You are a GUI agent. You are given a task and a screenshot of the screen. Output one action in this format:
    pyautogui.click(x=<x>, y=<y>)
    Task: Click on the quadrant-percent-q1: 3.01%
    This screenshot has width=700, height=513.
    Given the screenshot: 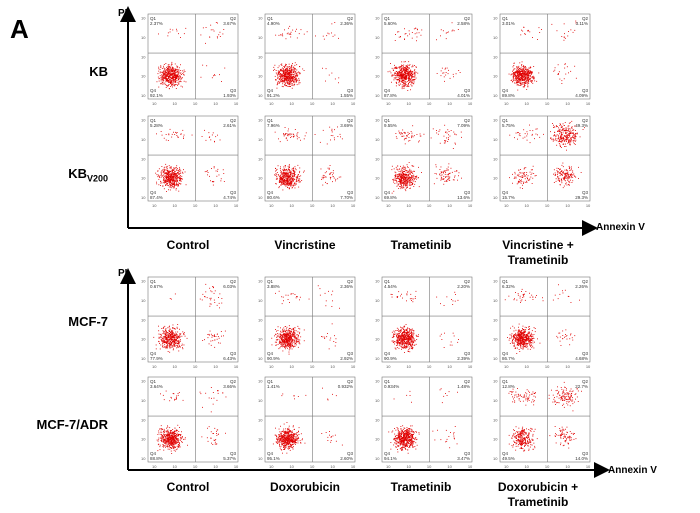 What is the action you would take?
    pyautogui.click(x=508, y=23)
    